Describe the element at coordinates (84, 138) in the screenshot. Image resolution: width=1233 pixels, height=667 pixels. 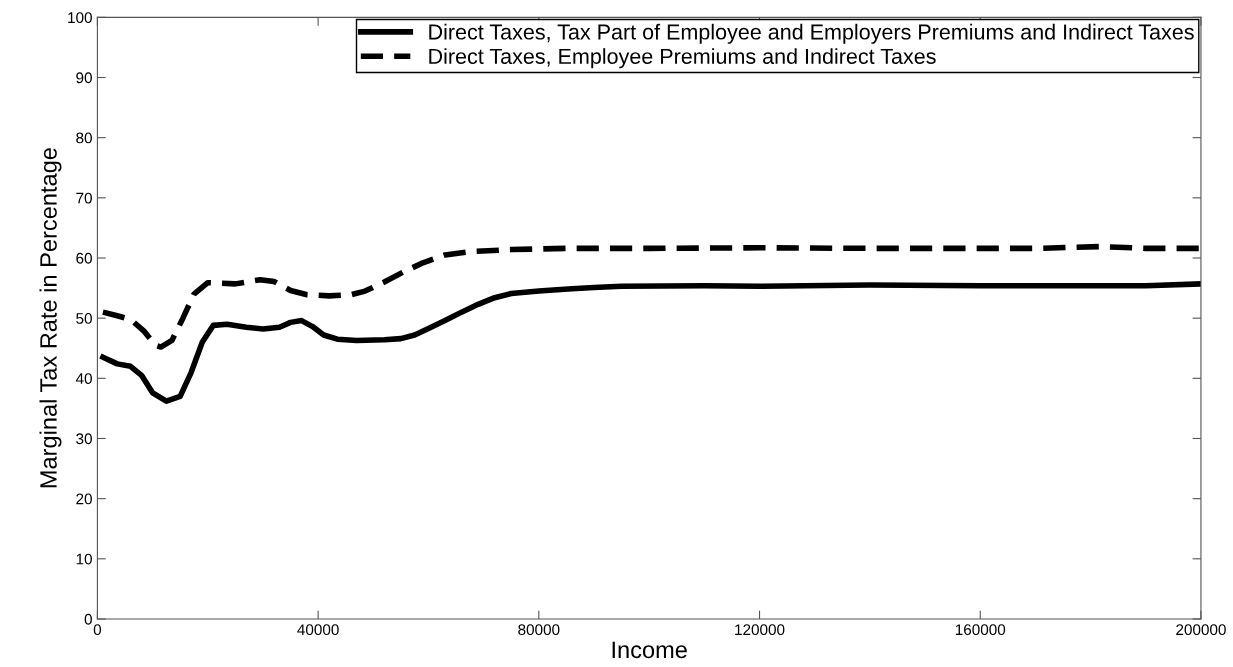
I see `y-tick-label: 80` at that location.